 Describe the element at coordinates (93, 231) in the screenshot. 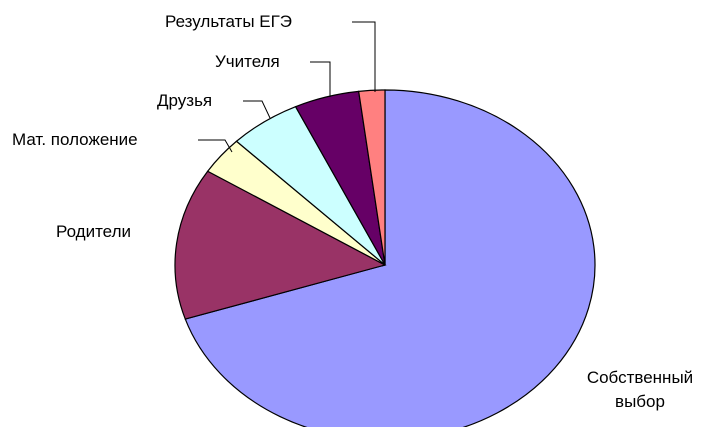

I see `slice-label: Родители` at that location.